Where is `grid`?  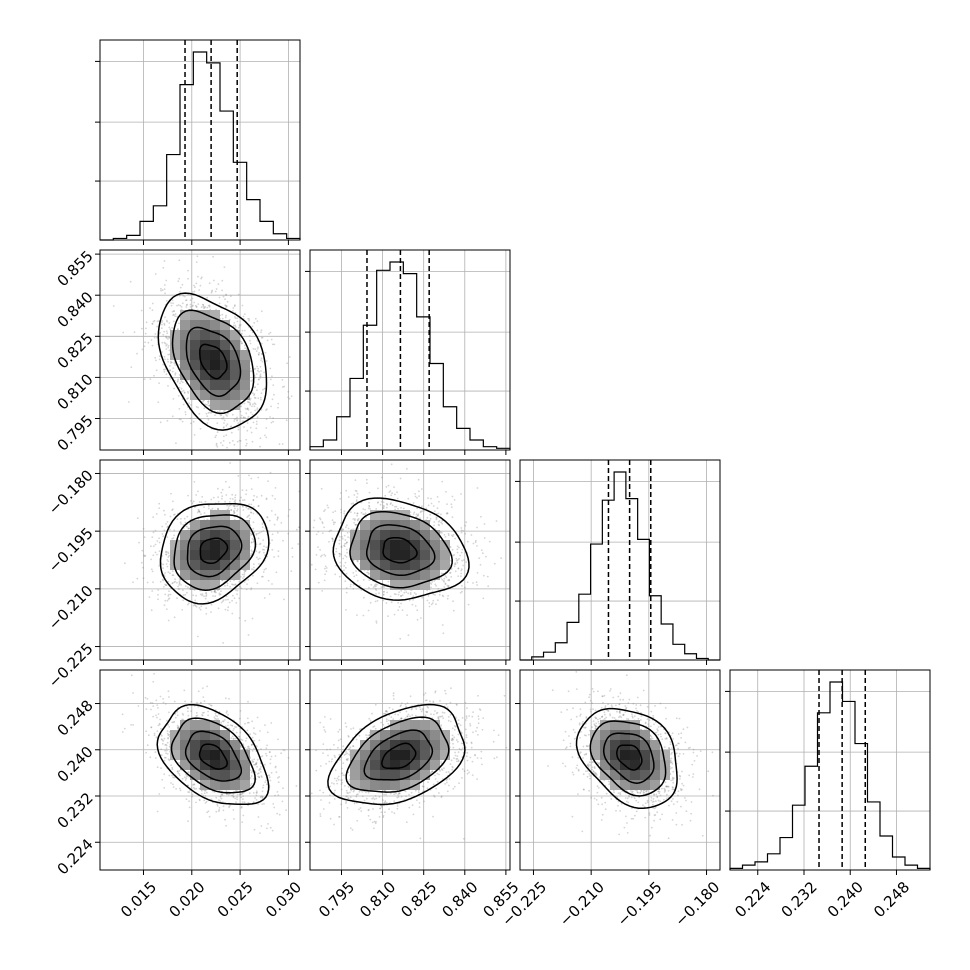 grid is located at coordinates (424, 350).